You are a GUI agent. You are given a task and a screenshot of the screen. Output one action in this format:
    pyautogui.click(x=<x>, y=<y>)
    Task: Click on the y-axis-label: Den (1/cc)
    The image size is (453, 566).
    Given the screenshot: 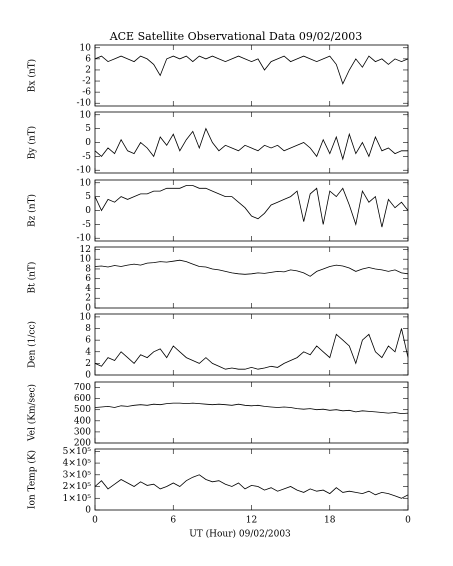 What is the action you would take?
    pyautogui.click(x=32, y=344)
    